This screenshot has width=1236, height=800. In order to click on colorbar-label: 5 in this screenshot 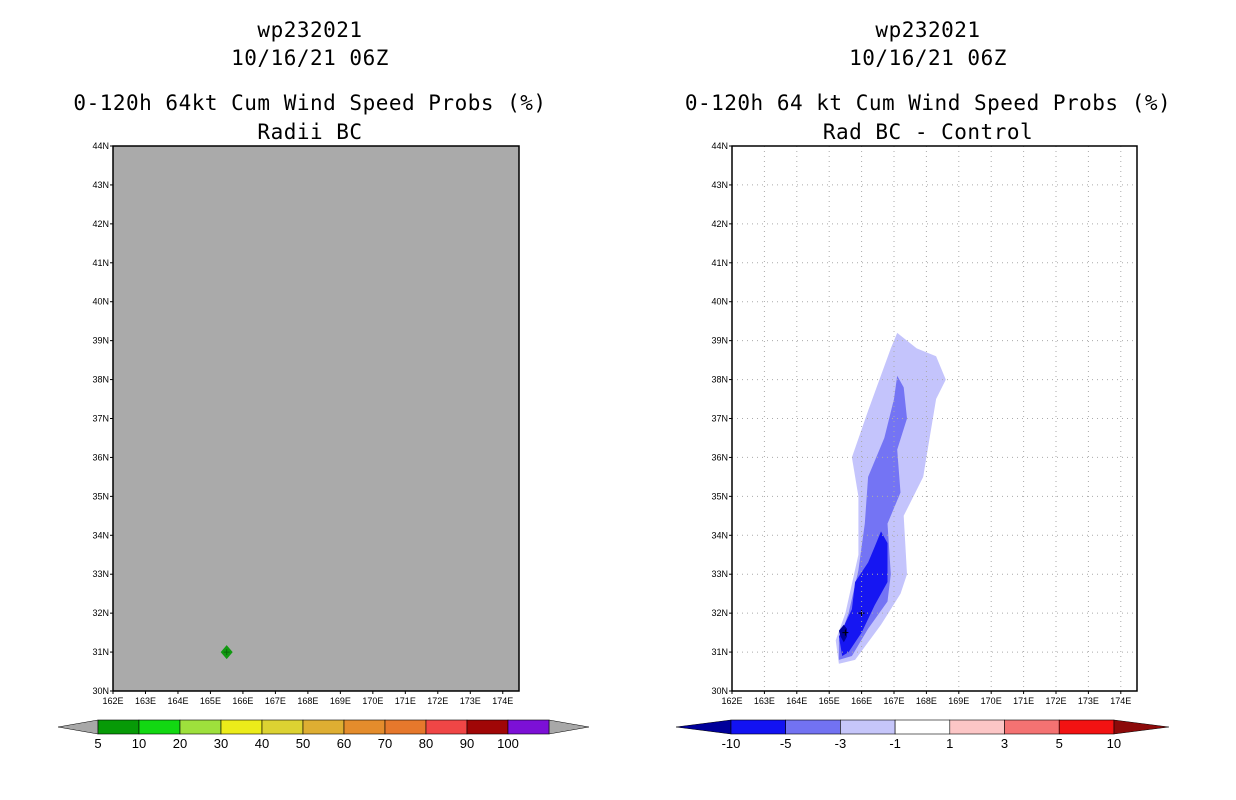, I will do `click(97, 743)`.